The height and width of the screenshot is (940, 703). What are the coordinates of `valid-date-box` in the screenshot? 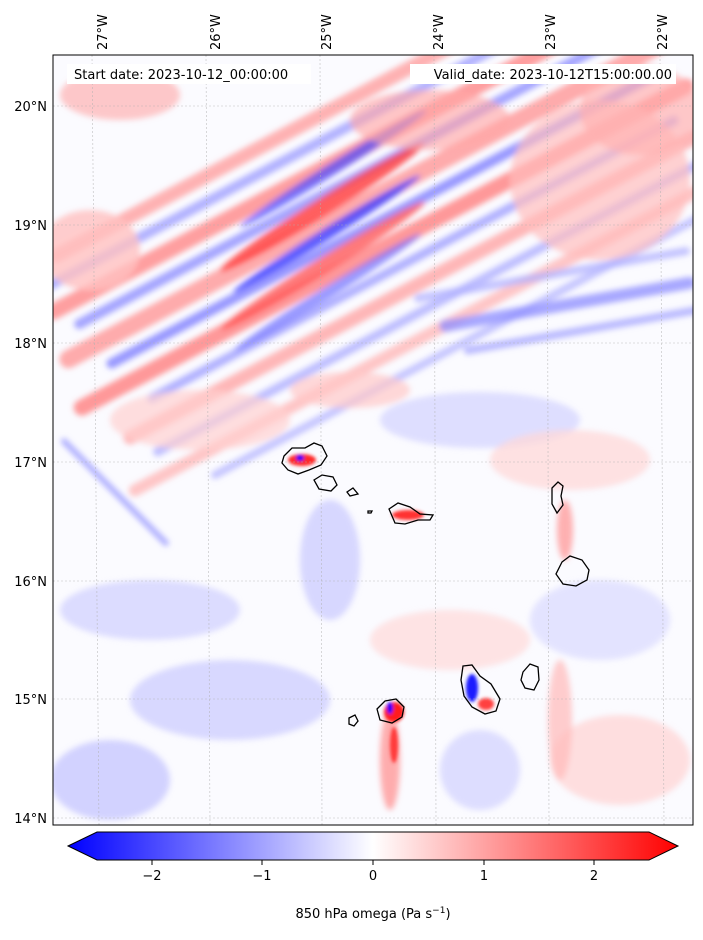 It's located at (543, 74).